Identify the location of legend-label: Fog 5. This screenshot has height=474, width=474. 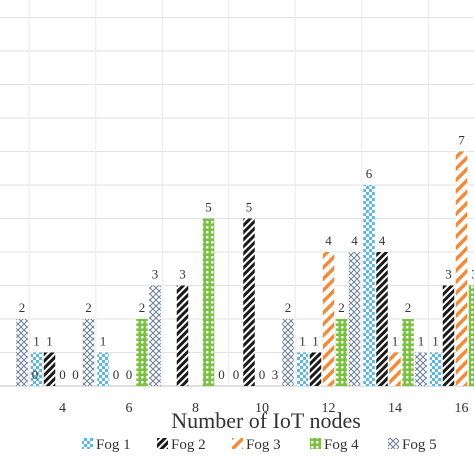
(419, 445).